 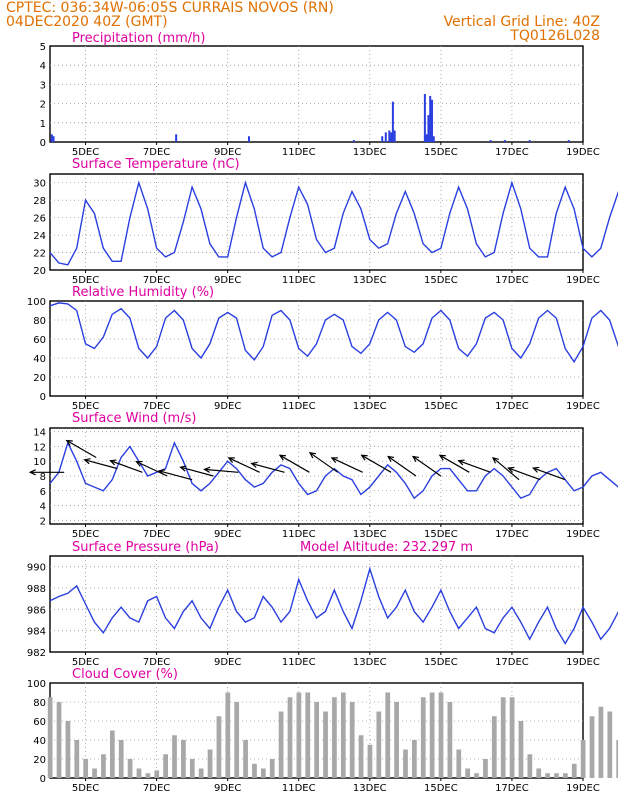 I want to click on y-tick-label: 40, so click(x=39, y=359).